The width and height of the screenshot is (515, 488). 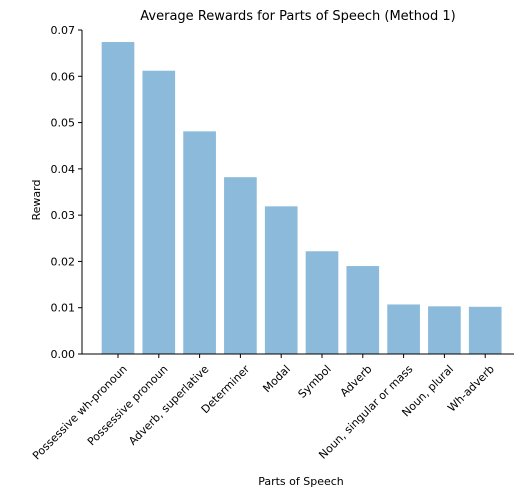 I want to click on y-axis-label: Reward, so click(x=36, y=200).